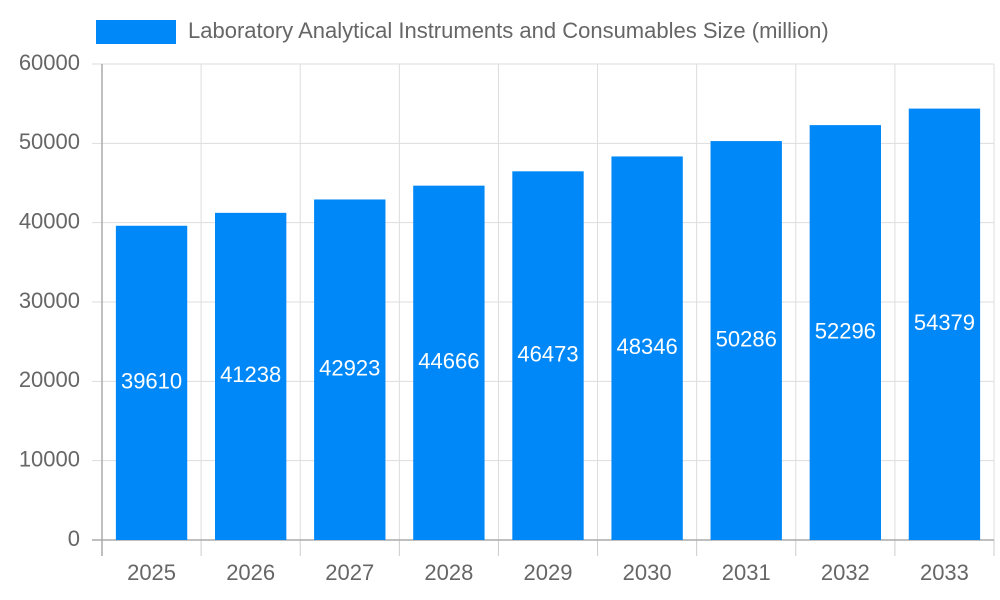 This screenshot has height=600, width=1000. What do you see at coordinates (151, 572) in the screenshot?
I see `x-tick-label: 2025` at bounding box center [151, 572].